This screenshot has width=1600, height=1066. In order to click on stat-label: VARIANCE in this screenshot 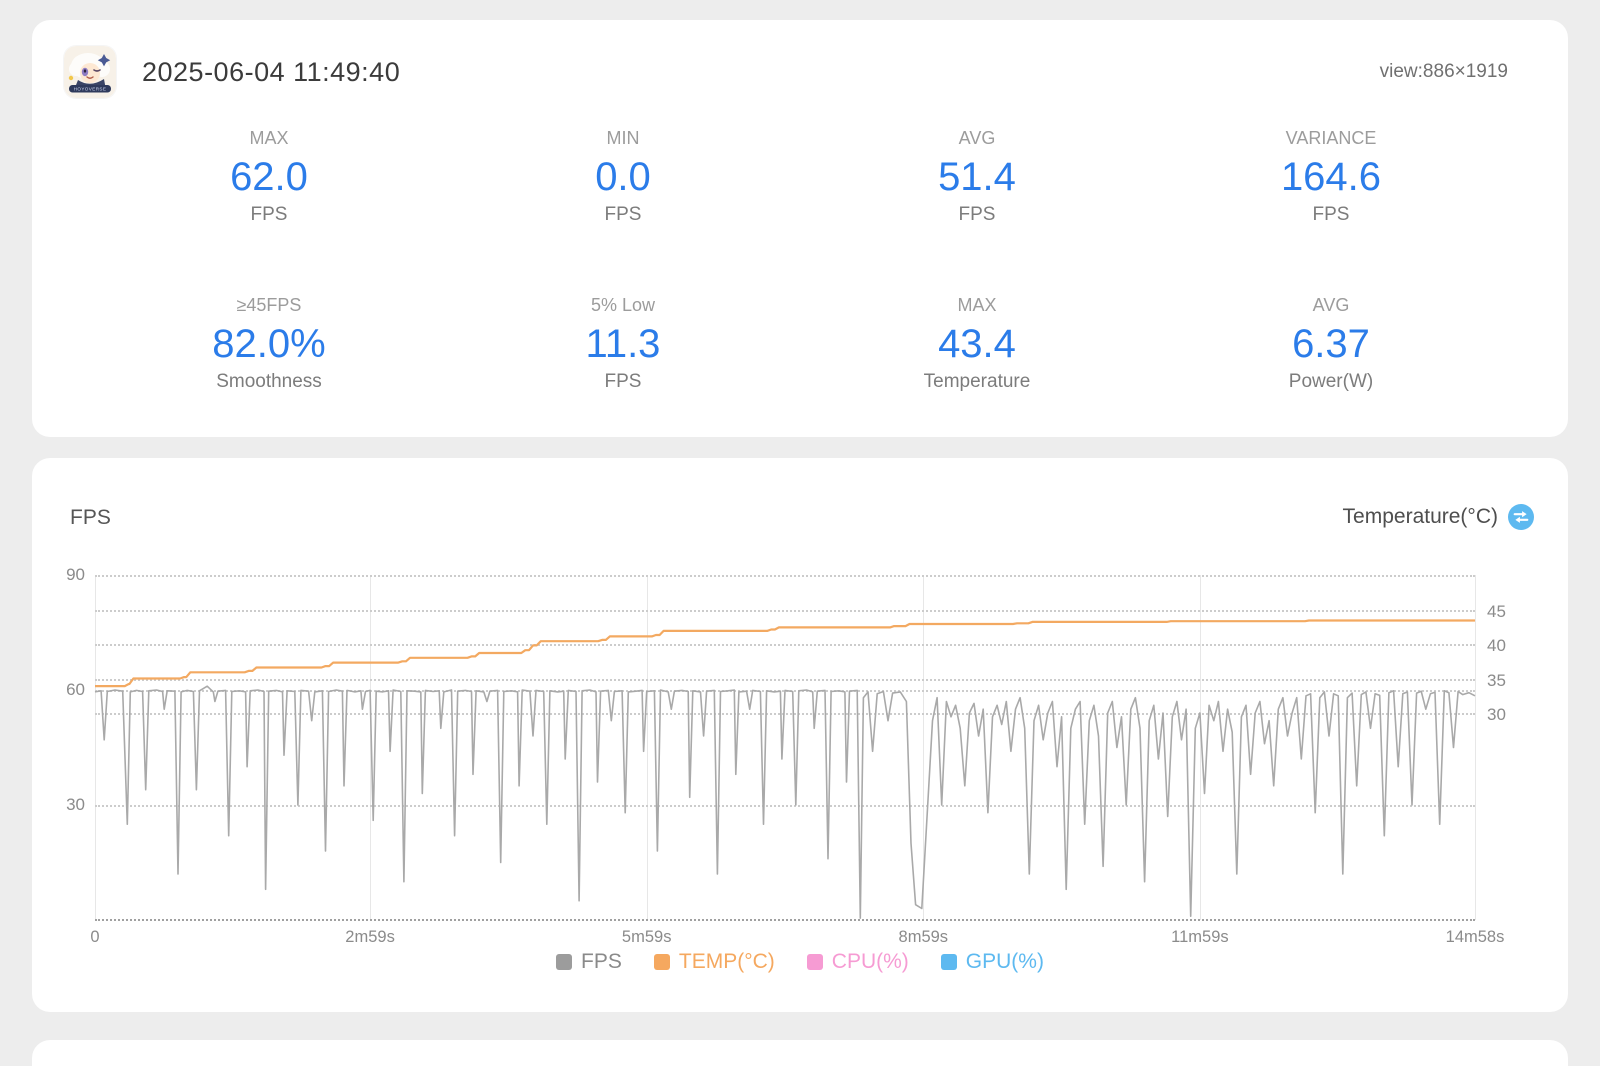, I will do `click(1331, 138)`.